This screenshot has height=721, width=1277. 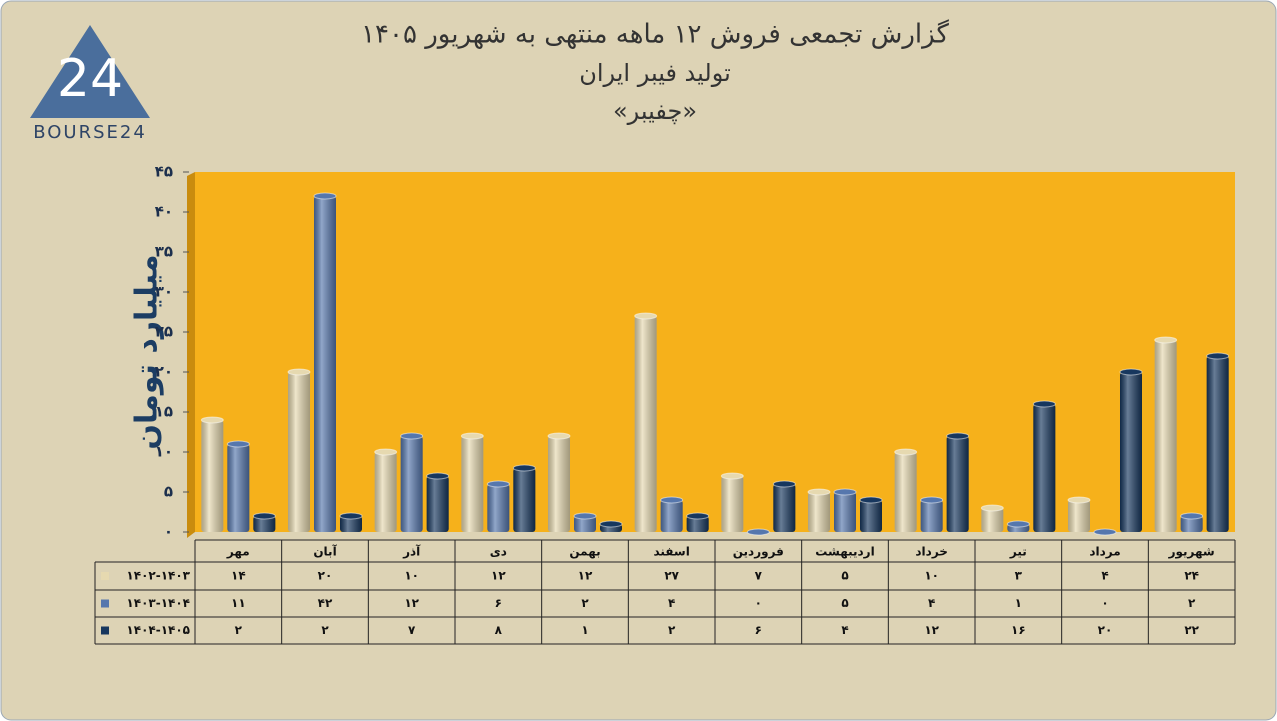 I want to click on x-tick-label: خرداد, so click(x=931, y=552).